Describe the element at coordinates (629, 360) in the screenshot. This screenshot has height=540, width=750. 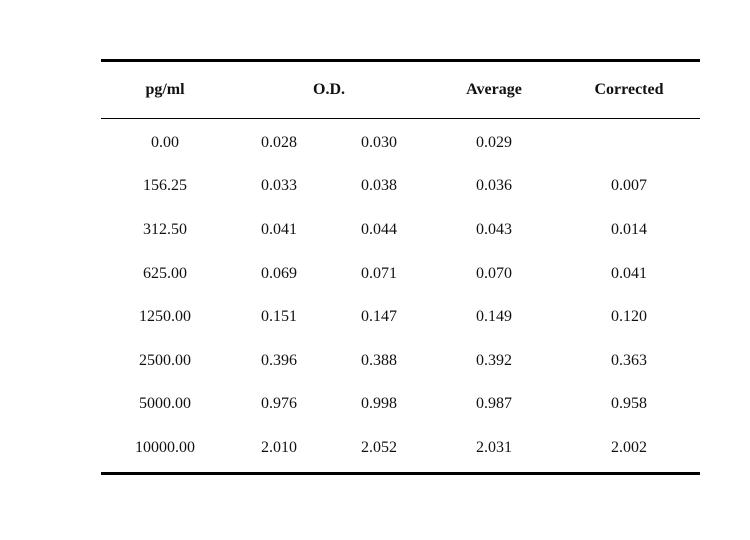
I see `cell-corrected: 0.363` at that location.